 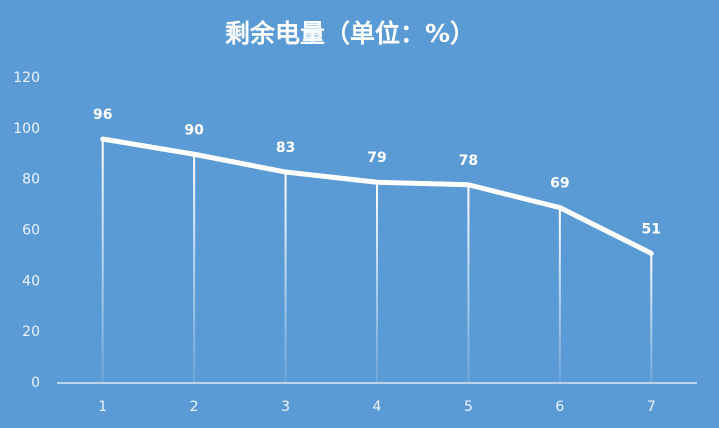 What do you see at coordinates (31, 231) in the screenshot?
I see `y-tick-label: 60` at bounding box center [31, 231].